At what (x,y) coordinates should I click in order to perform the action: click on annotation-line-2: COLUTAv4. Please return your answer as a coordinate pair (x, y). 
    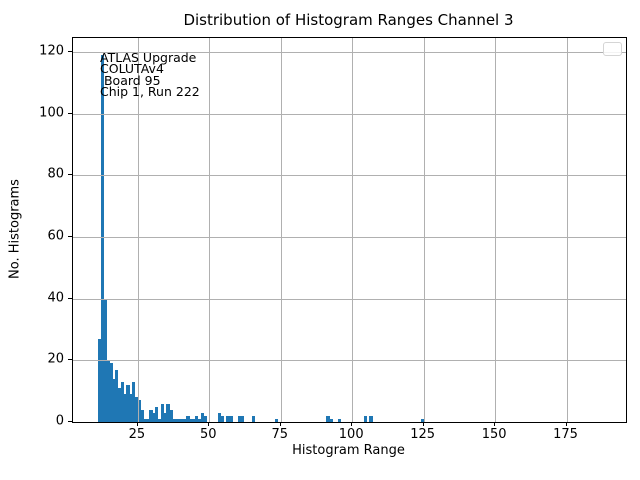
    Looking at the image, I should click on (132, 69).